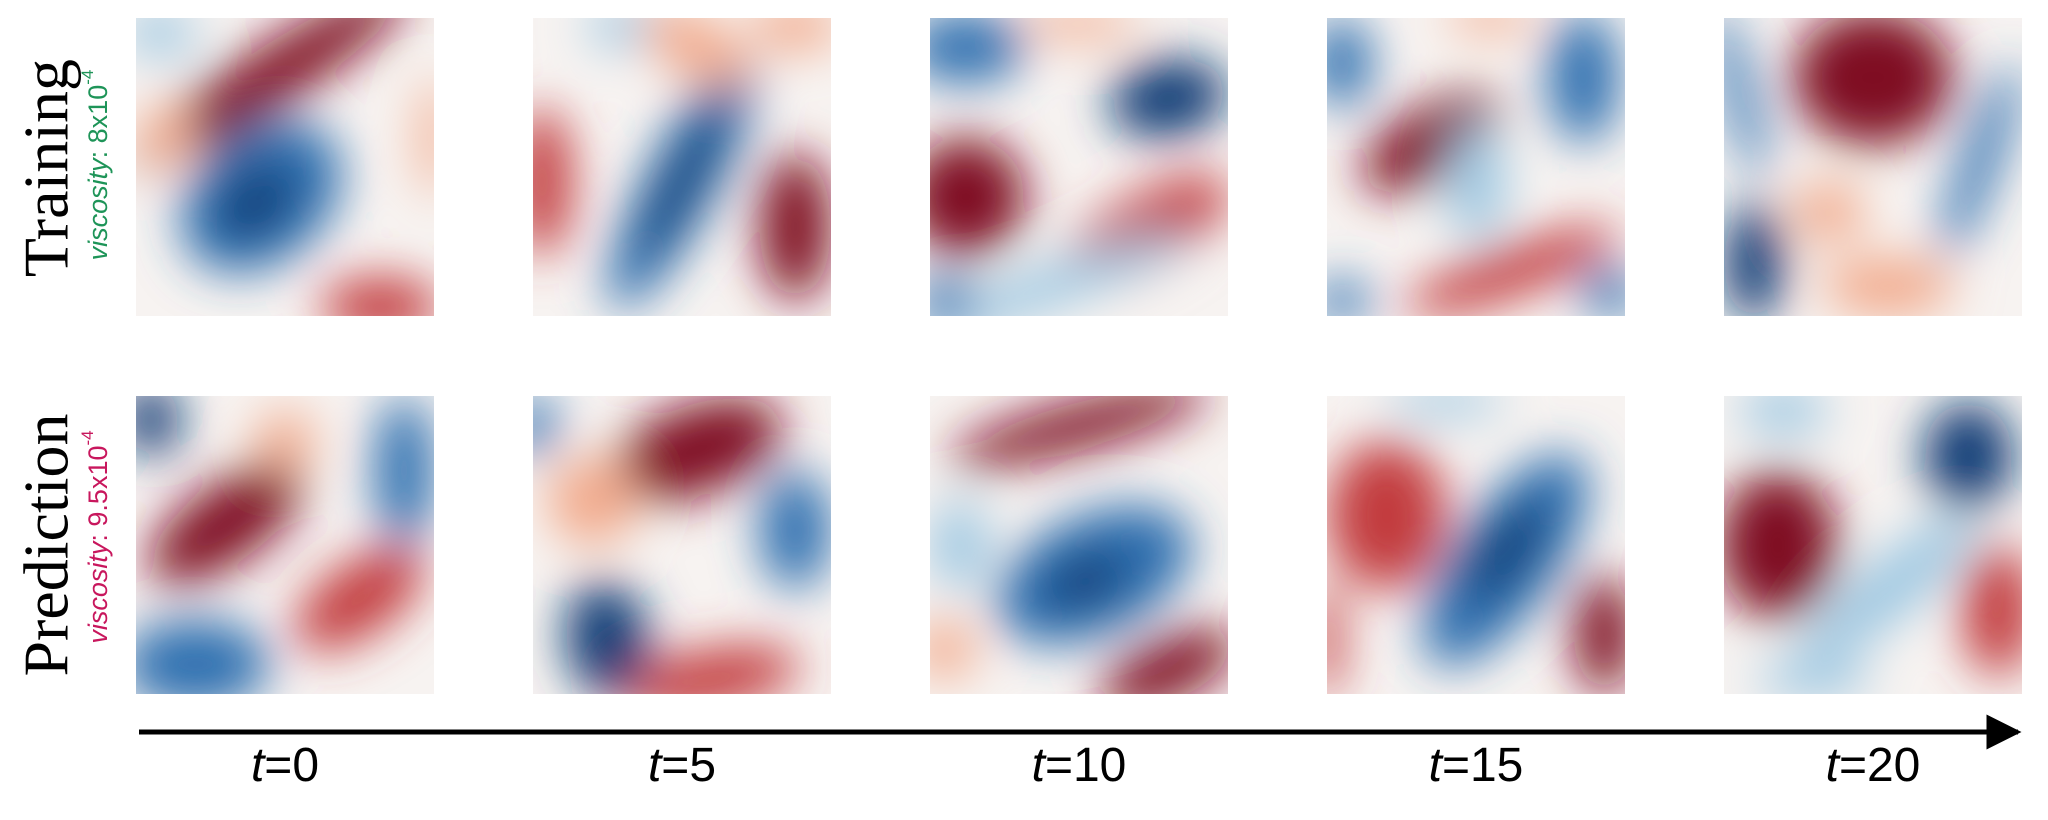 Image resolution: width=2048 pixels, height=820 pixels. I want to click on row-label: Prediction, so click(46, 544).